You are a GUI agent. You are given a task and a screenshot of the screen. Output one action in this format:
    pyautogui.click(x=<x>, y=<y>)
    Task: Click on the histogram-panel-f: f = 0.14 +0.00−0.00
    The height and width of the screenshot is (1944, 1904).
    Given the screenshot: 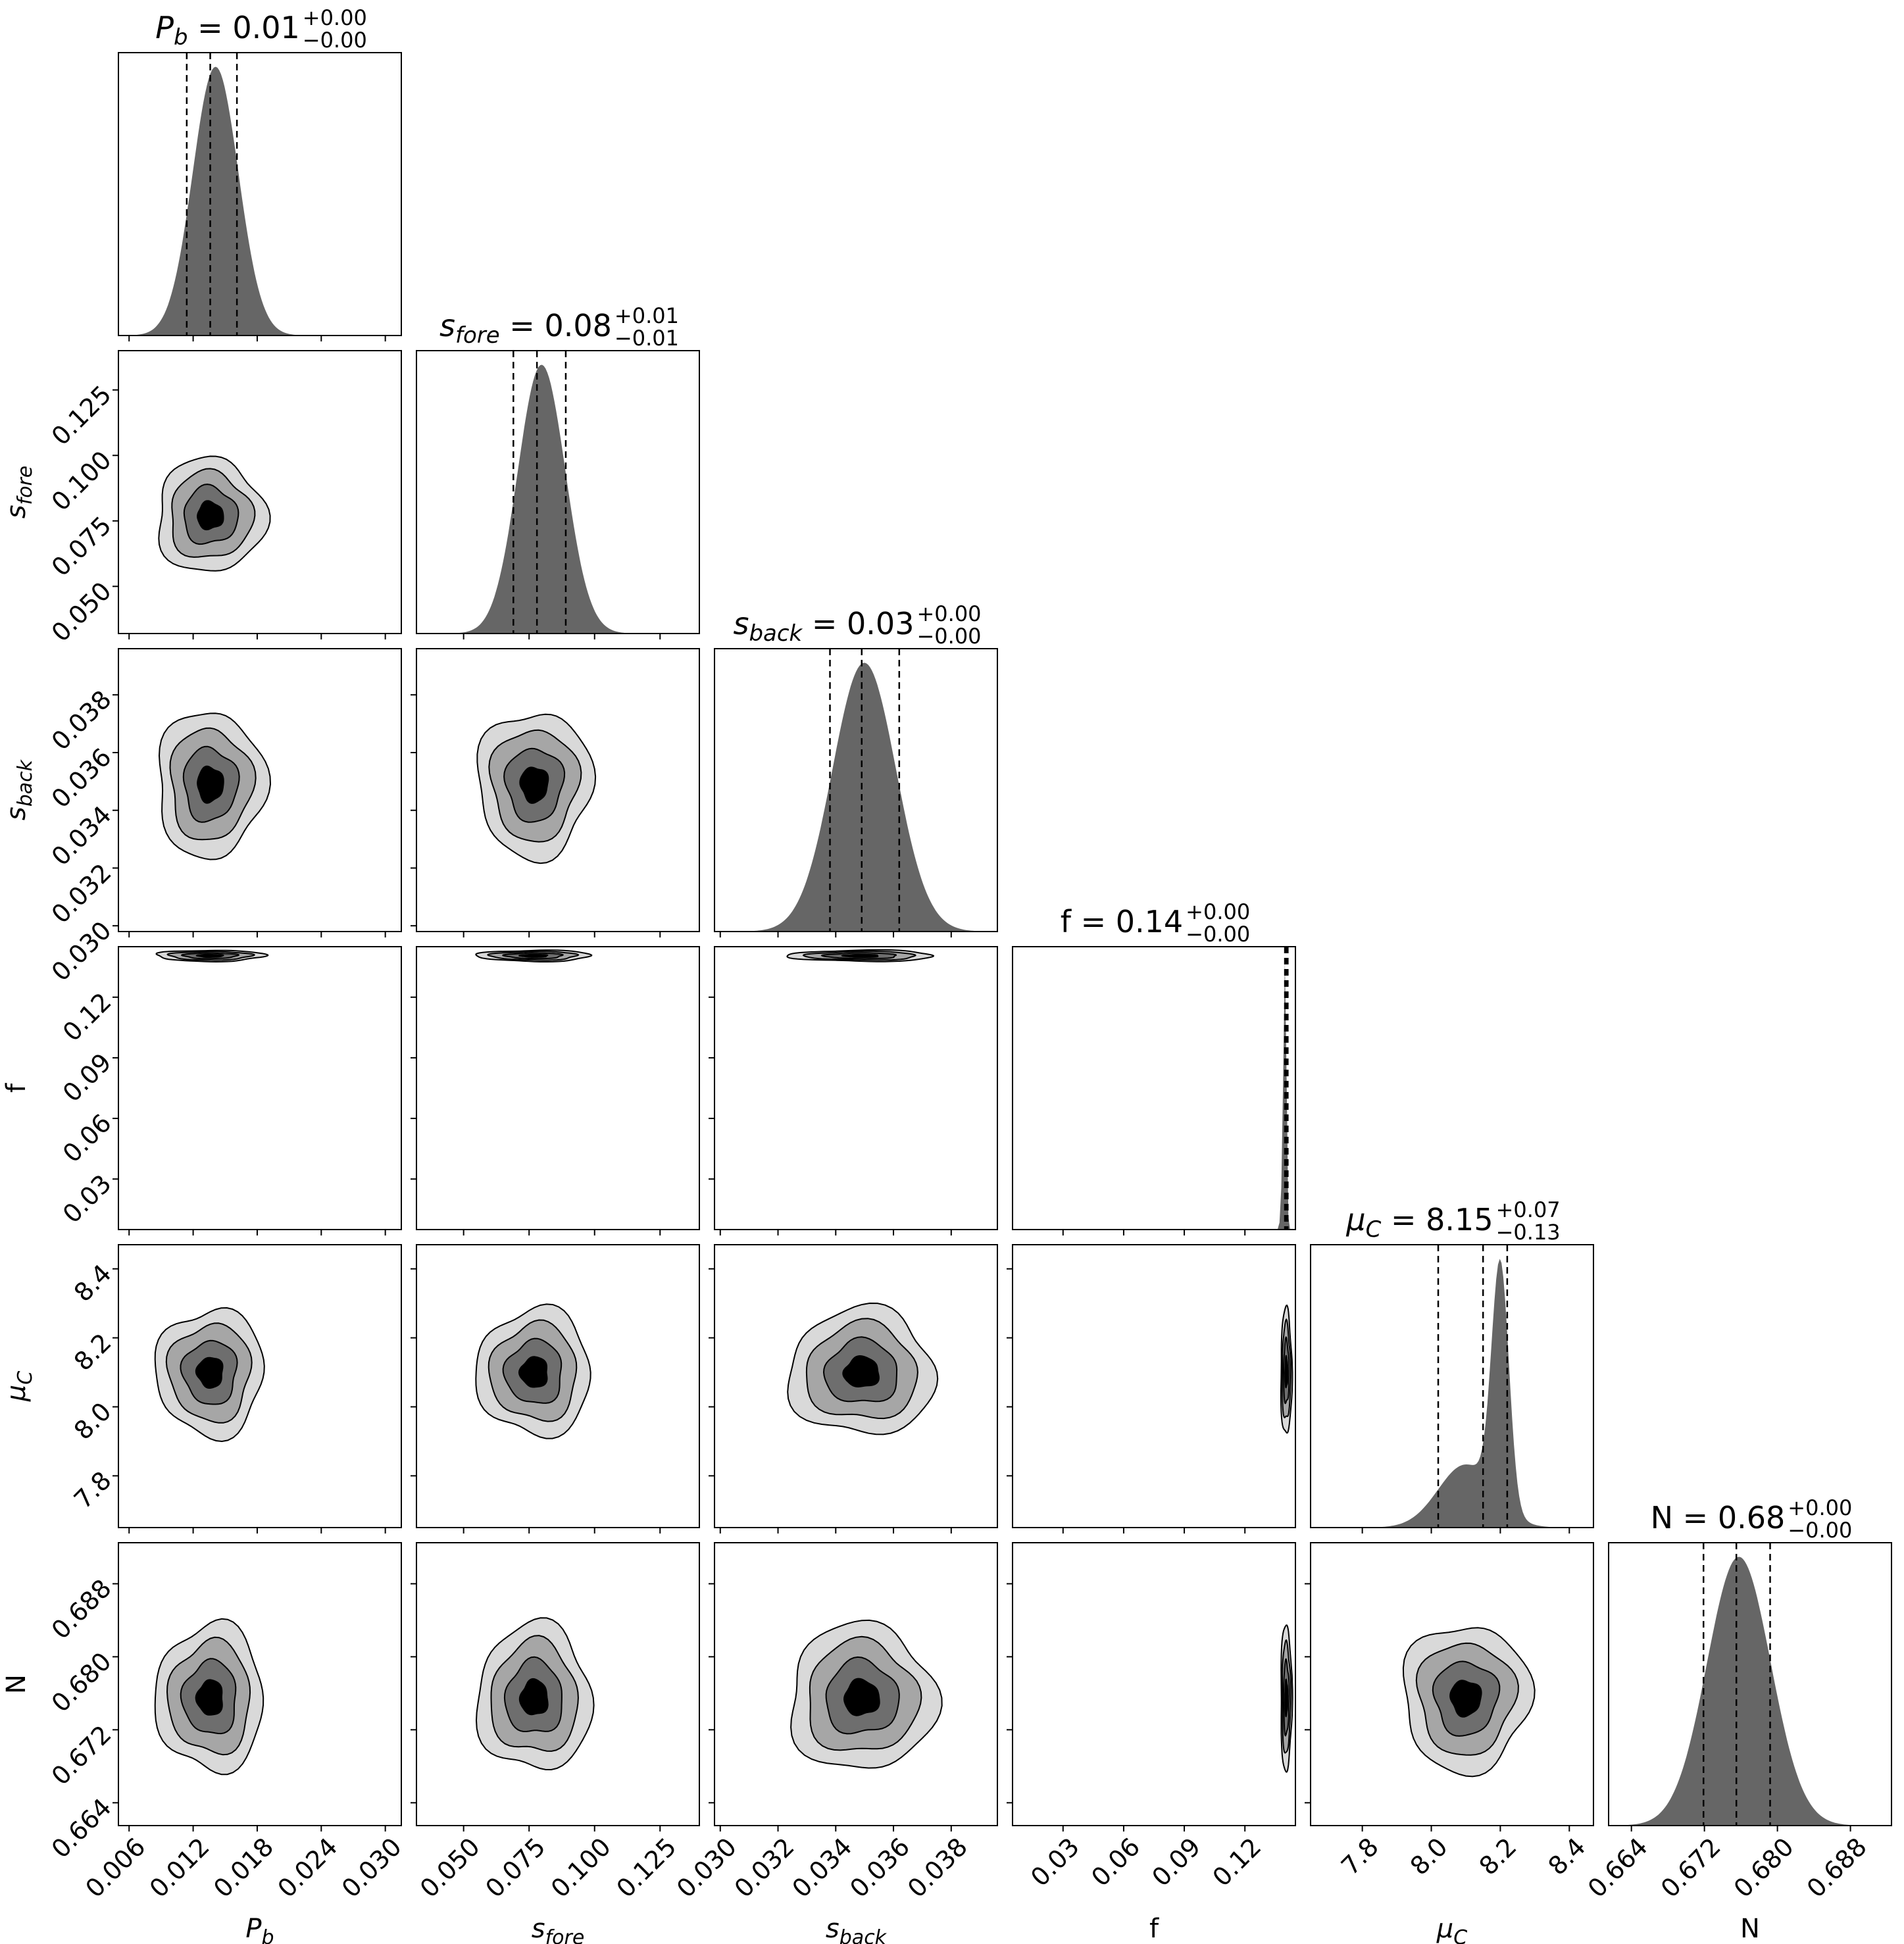 What is the action you would take?
    pyautogui.click(x=1154, y=1067)
    